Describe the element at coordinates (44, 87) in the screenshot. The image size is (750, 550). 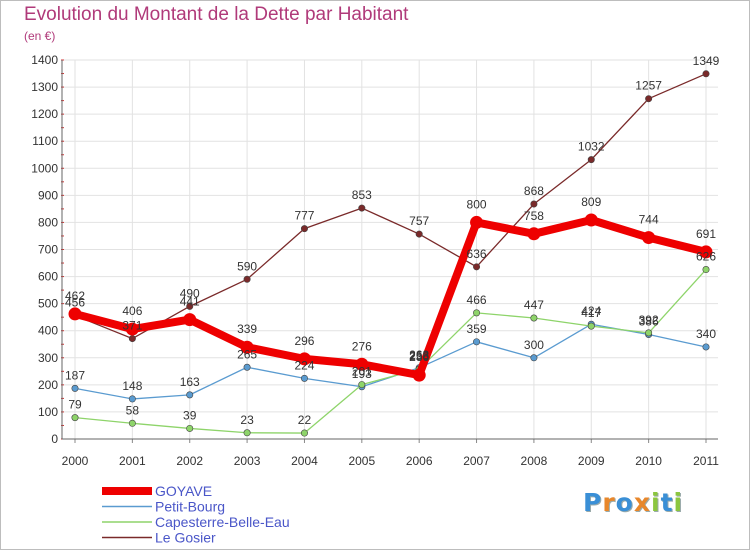
I see `y-tick-label: 1300` at that location.